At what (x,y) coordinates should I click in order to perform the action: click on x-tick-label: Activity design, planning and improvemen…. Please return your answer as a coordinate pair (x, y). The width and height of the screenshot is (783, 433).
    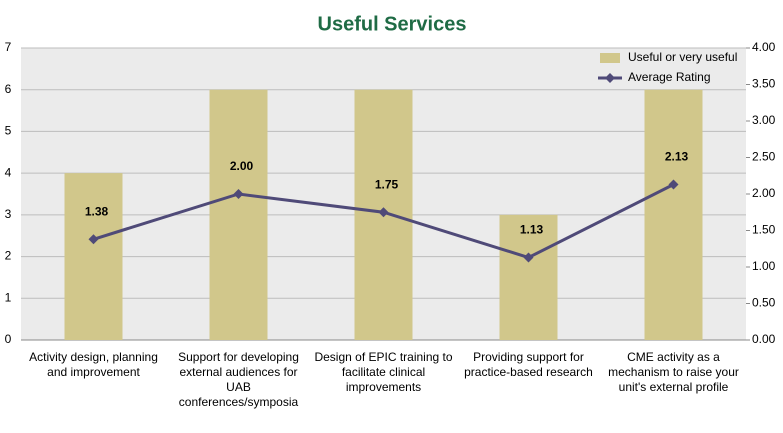
    Looking at the image, I should click on (93, 364).